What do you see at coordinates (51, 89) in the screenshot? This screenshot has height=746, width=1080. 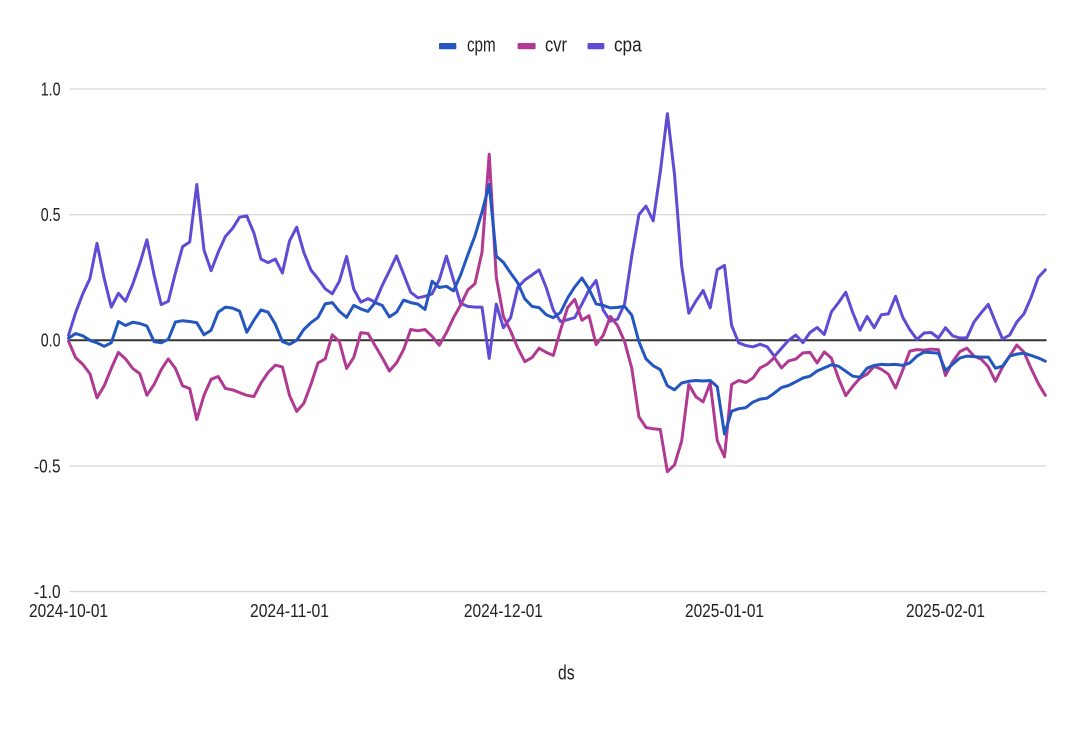 I see `svg-text: 1.0` at bounding box center [51, 89].